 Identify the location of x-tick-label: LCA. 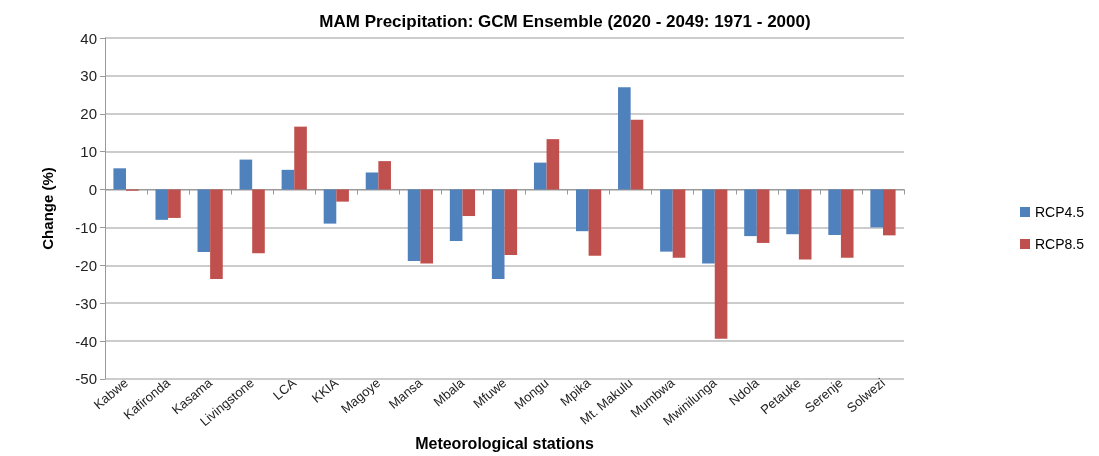
(285, 388).